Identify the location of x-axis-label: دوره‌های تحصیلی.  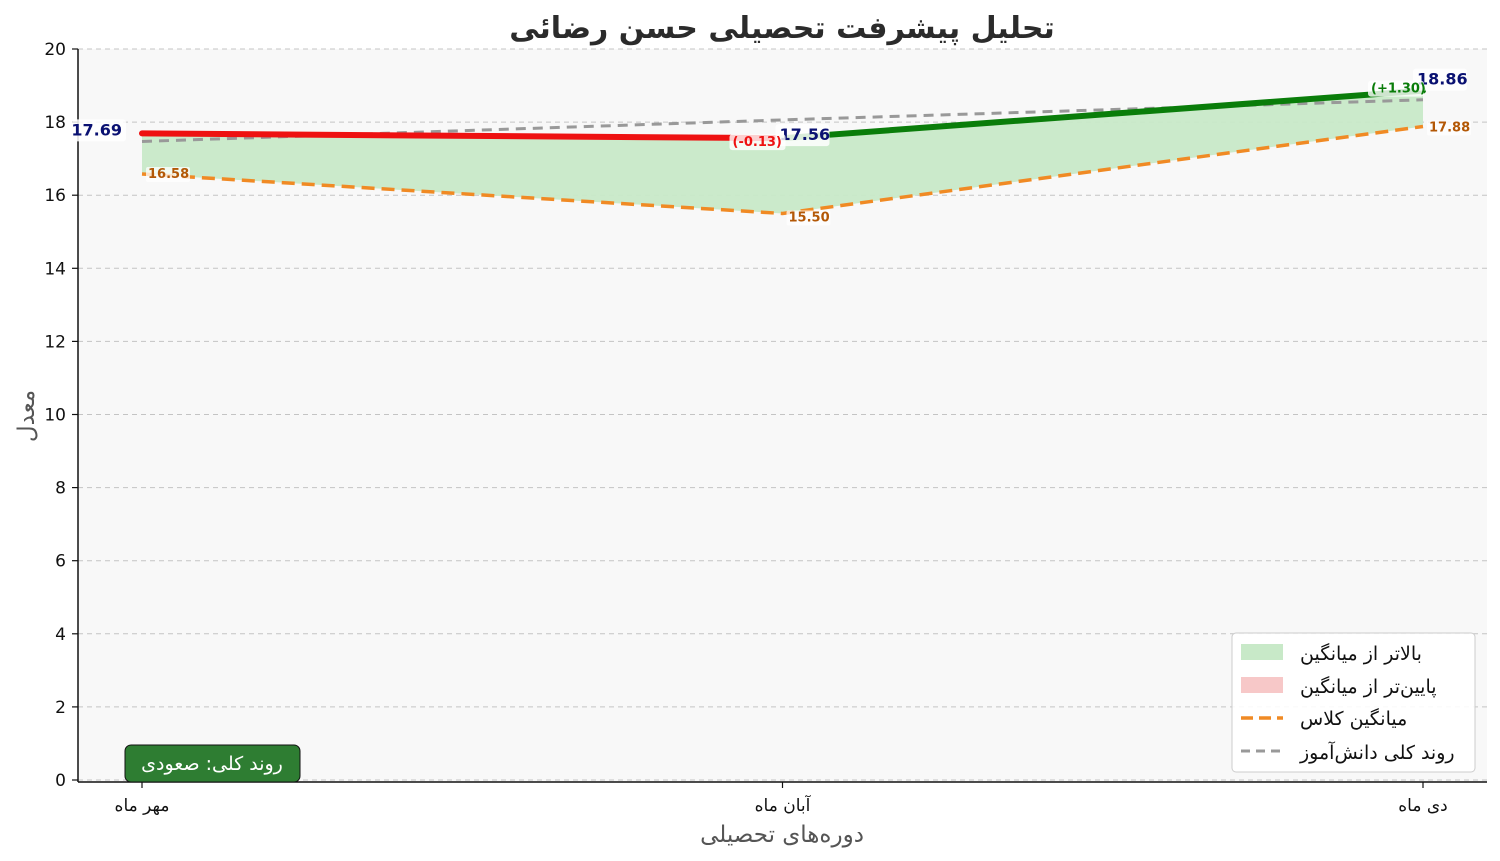
(782, 835).